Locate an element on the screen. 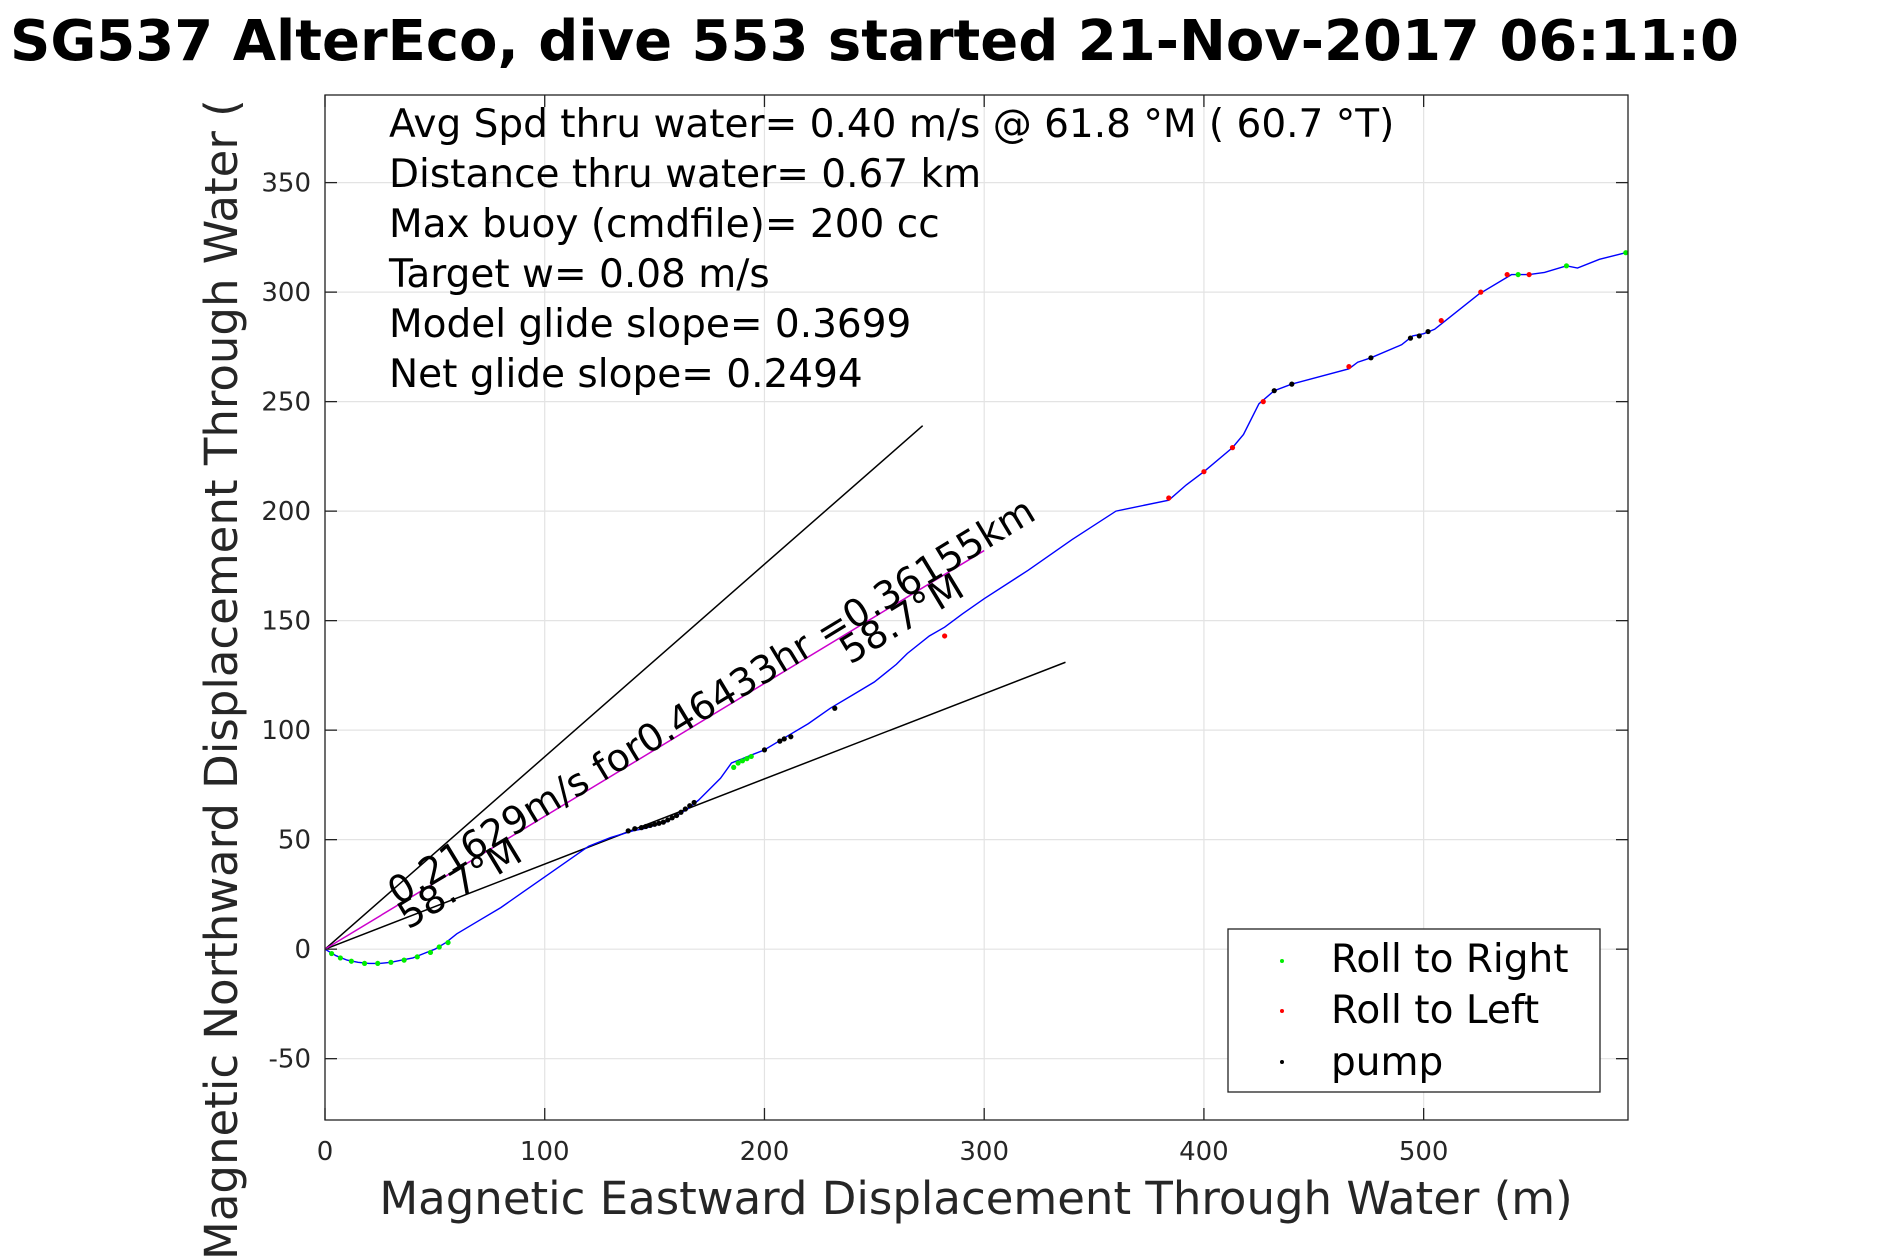 This screenshot has height=1260, width=1890. y-tick-labels: -50 0 50 100 150 200 250 300 350 is located at coordinates (286, 622).